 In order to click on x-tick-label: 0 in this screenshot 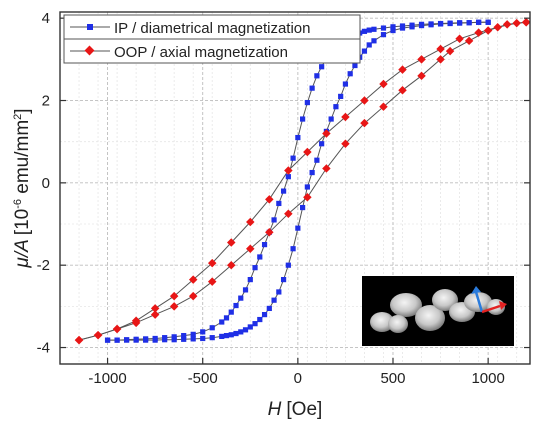, I will do `click(298, 378)`.